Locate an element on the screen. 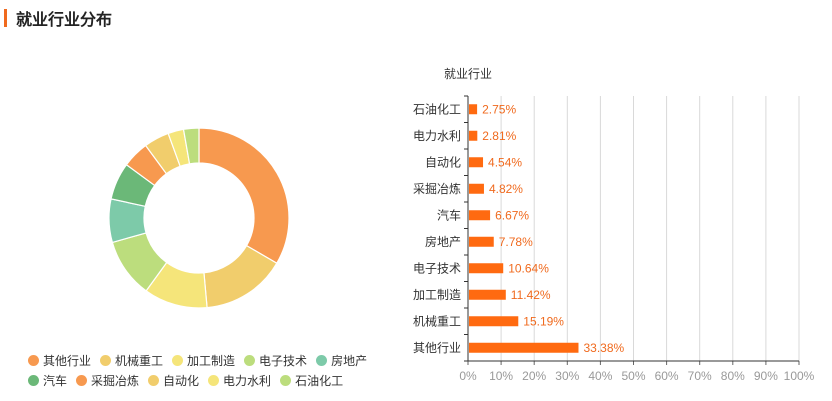 The height and width of the screenshot is (401, 832). x-tick-label: 90% is located at coordinates (766, 376).